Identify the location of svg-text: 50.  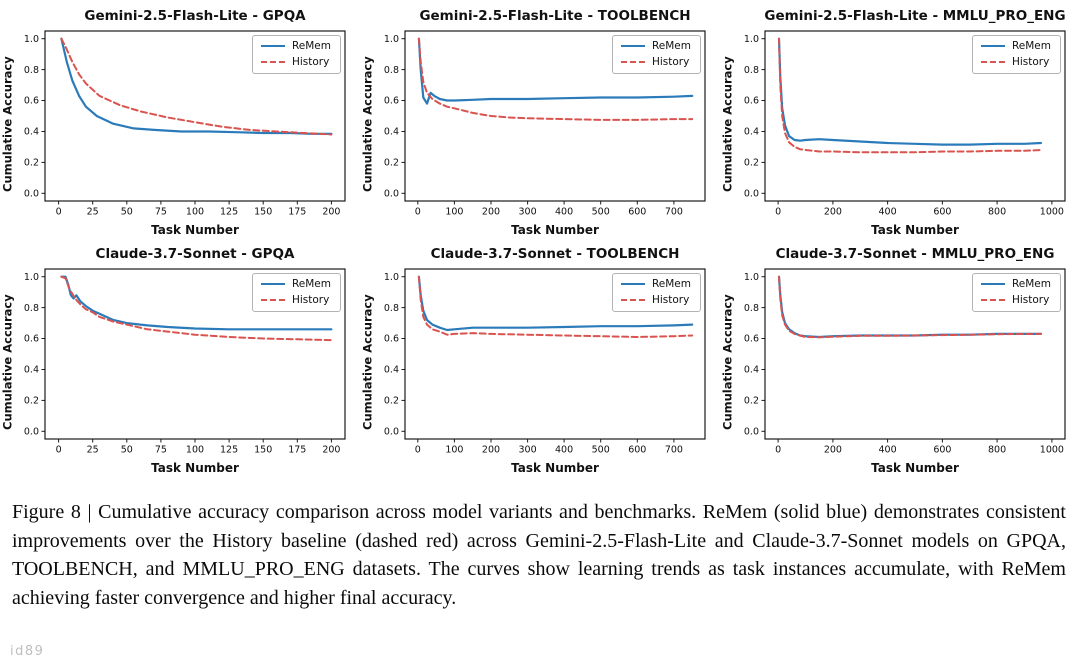
(127, 450).